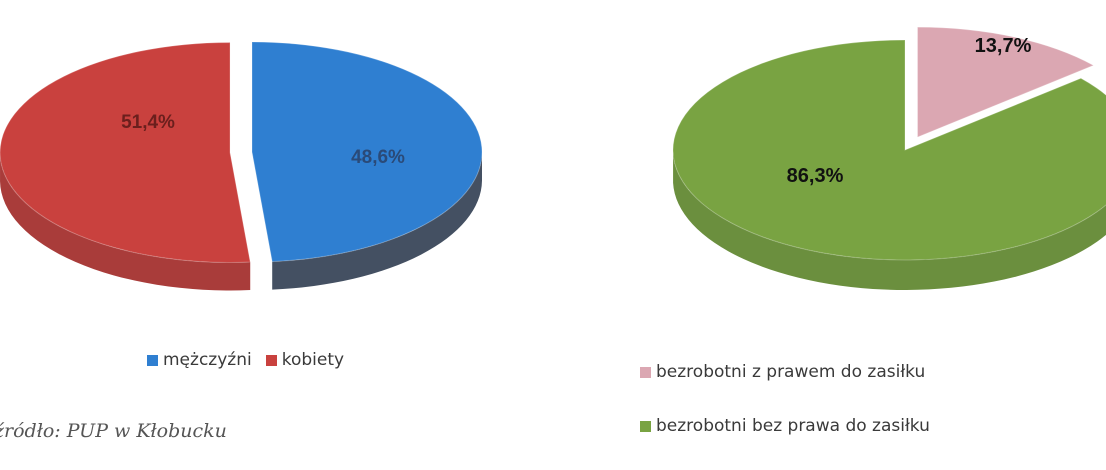 The width and height of the screenshot is (1106, 470). I want to click on legend-swatch-men, so click(152, 360).